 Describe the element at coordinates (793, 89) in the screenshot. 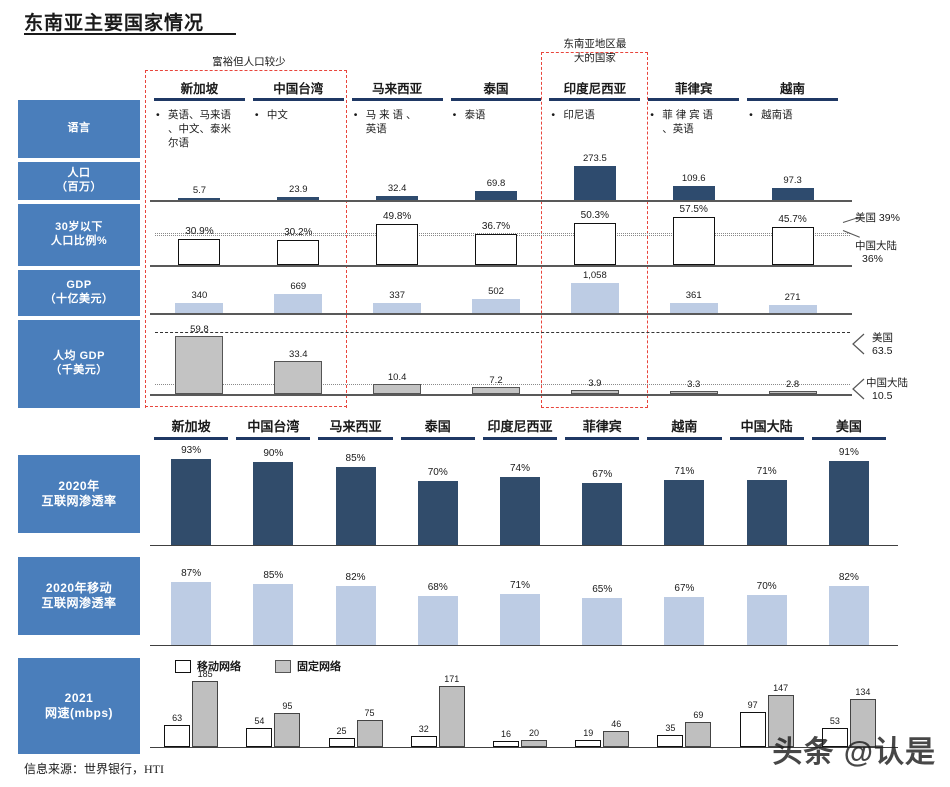

I see `top-column-header-6: 越南` at that location.